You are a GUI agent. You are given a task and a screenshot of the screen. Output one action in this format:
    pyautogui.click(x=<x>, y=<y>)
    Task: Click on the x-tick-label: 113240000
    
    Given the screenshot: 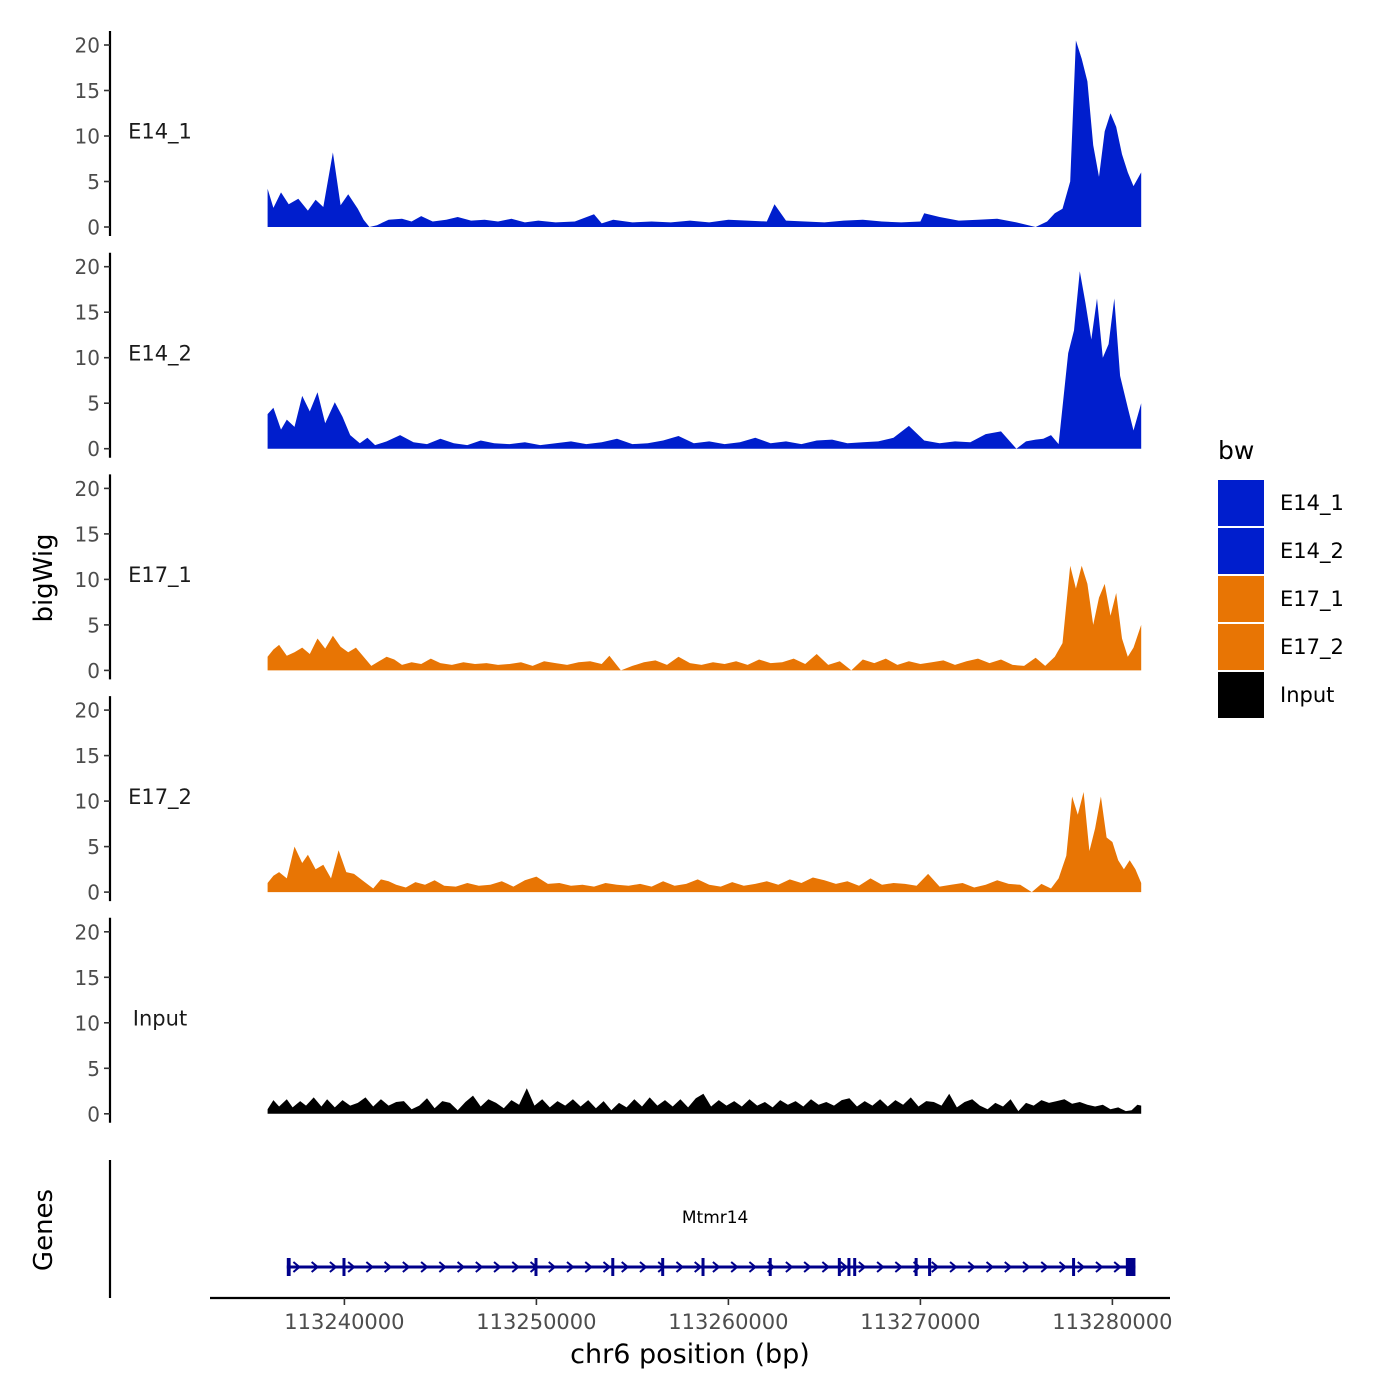 What is the action you would take?
    pyautogui.click(x=344, y=1322)
    